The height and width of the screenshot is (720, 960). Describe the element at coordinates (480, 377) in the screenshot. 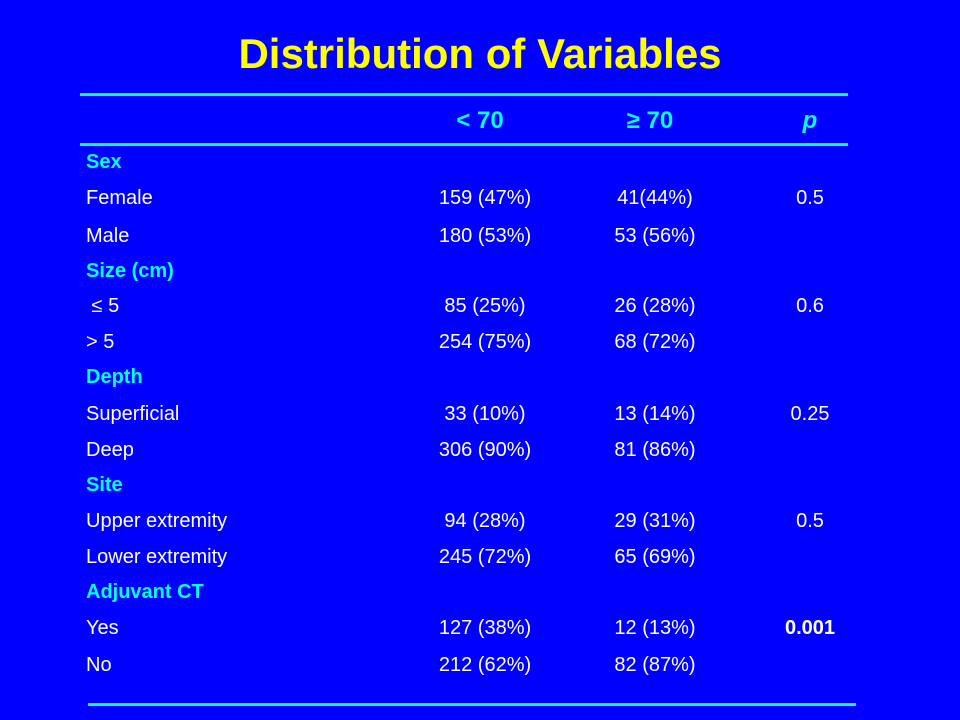

I see `table-row-section: Depth` at that location.